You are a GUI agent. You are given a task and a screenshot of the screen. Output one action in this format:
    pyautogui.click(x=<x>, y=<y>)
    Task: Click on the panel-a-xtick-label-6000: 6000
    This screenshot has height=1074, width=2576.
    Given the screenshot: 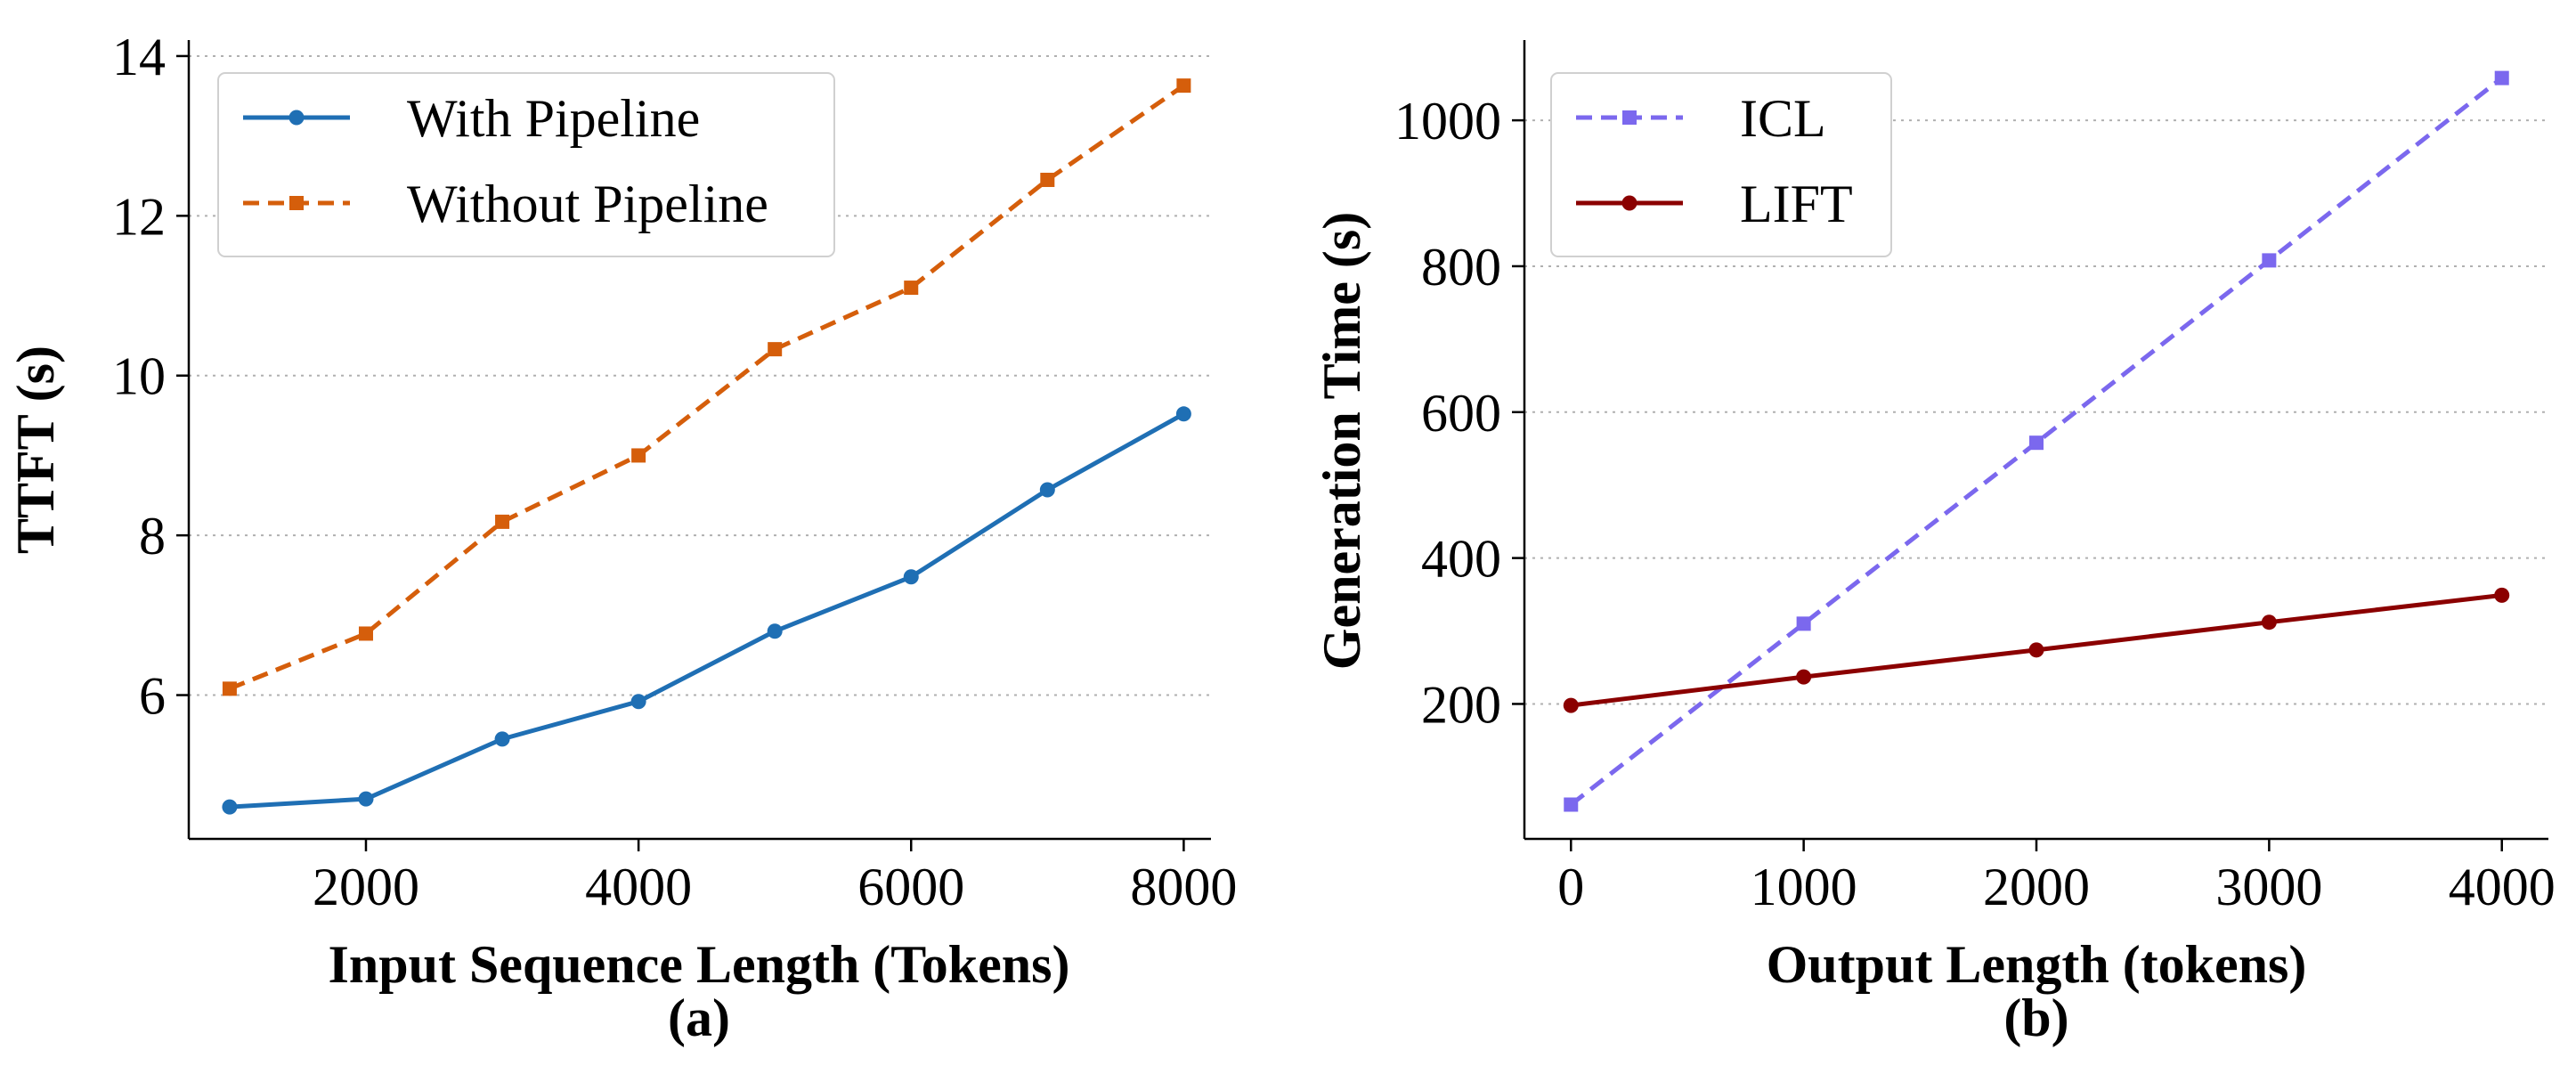 What is the action you would take?
    pyautogui.click(x=910, y=887)
    